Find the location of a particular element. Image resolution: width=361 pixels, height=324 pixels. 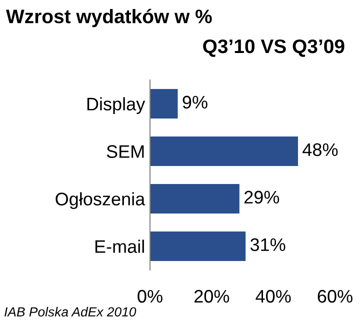

chart-title: Wzrost wydatków w % is located at coordinates (109, 18).